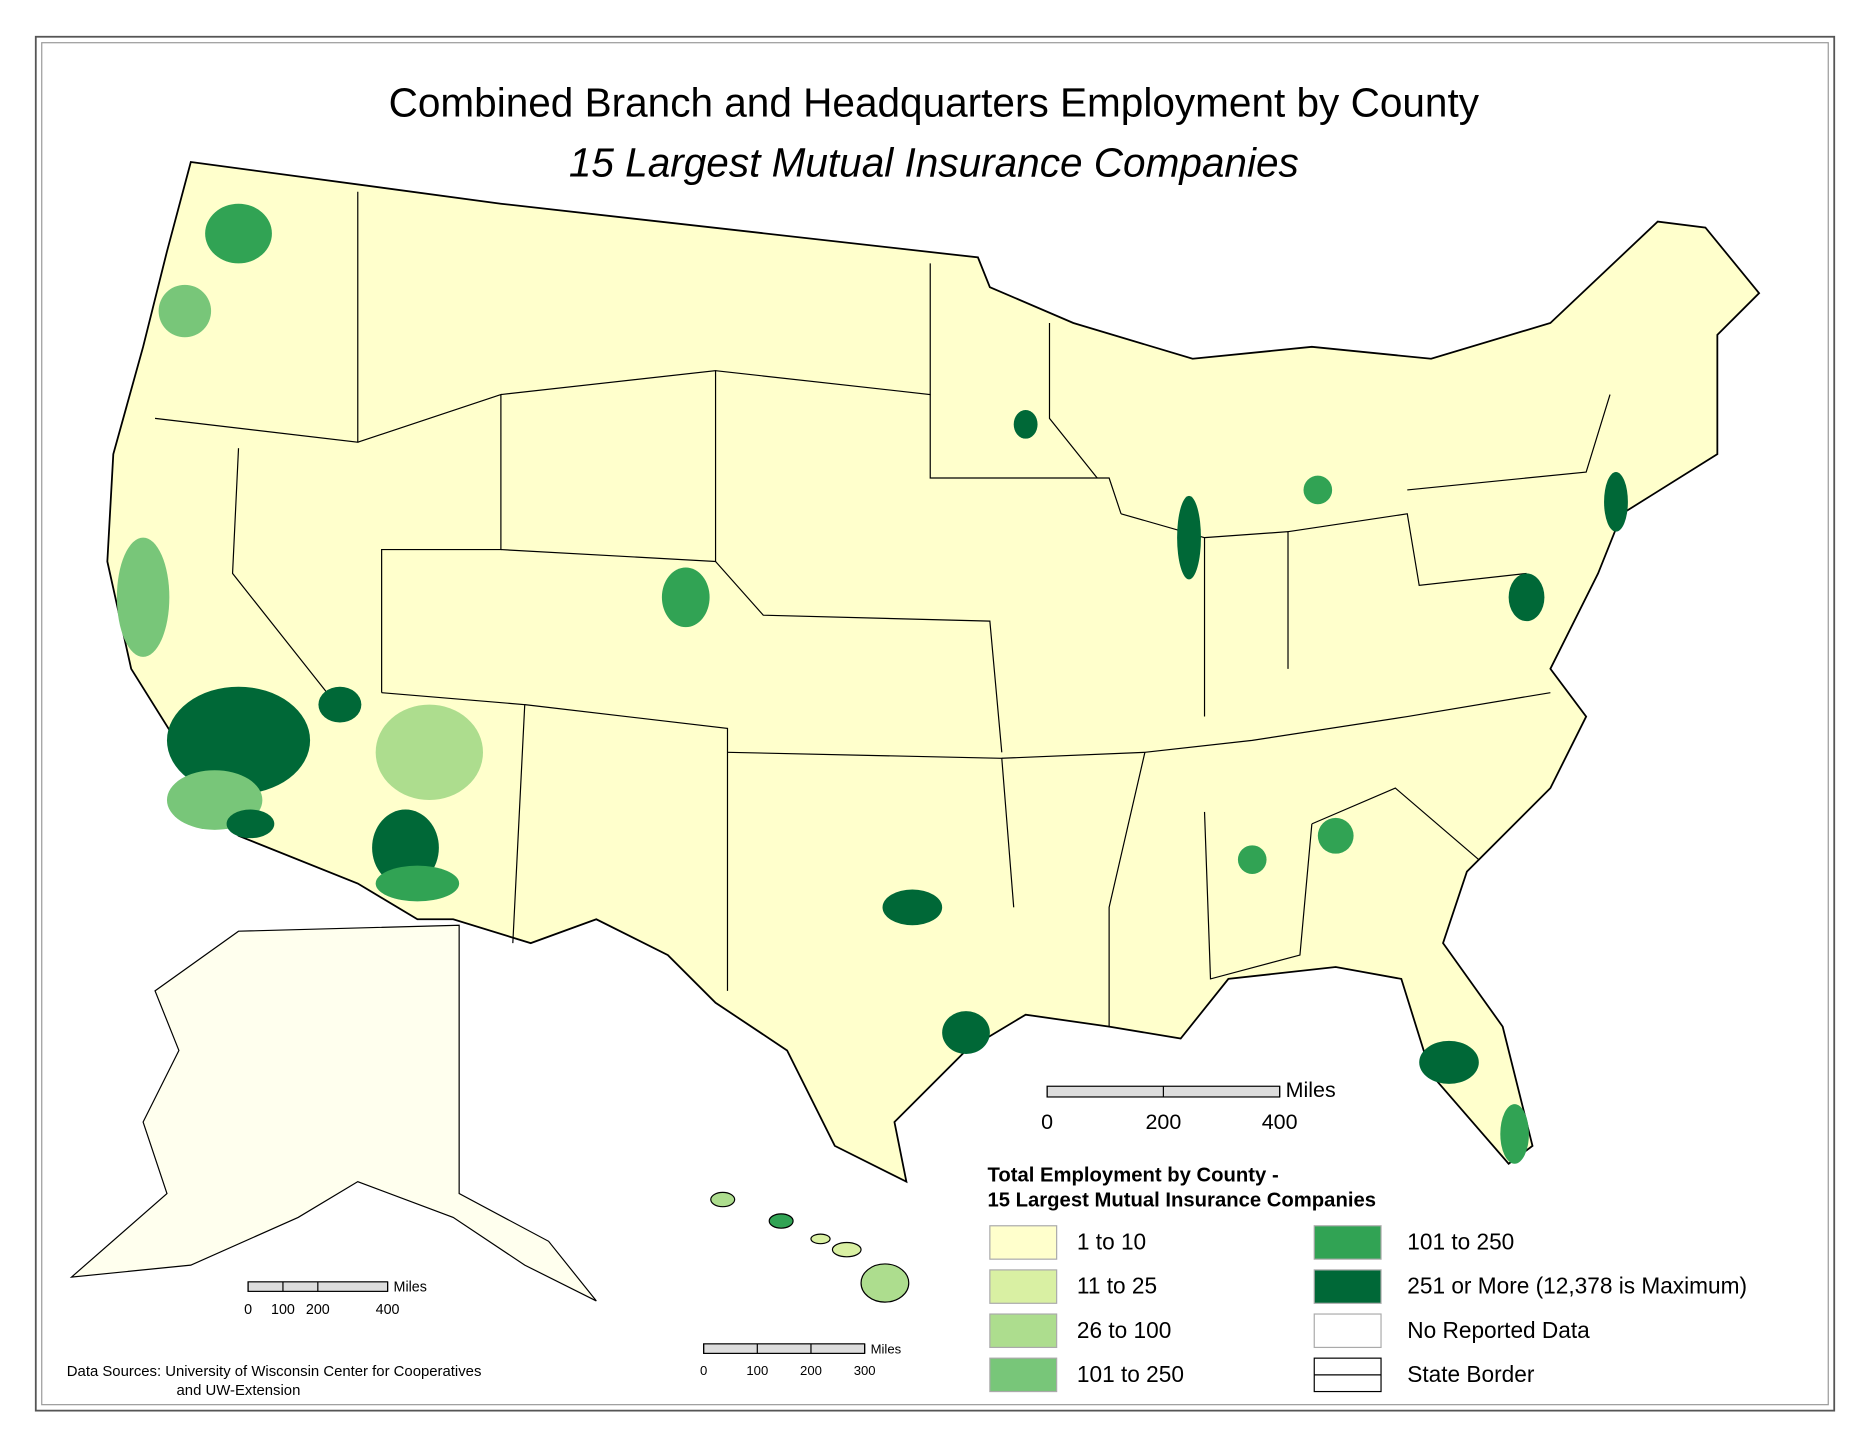 Image resolution: width=1870 pixels, height=1445 pixels. Describe the element at coordinates (784, 1348) in the screenshot. I see `scale-bar` at that location.